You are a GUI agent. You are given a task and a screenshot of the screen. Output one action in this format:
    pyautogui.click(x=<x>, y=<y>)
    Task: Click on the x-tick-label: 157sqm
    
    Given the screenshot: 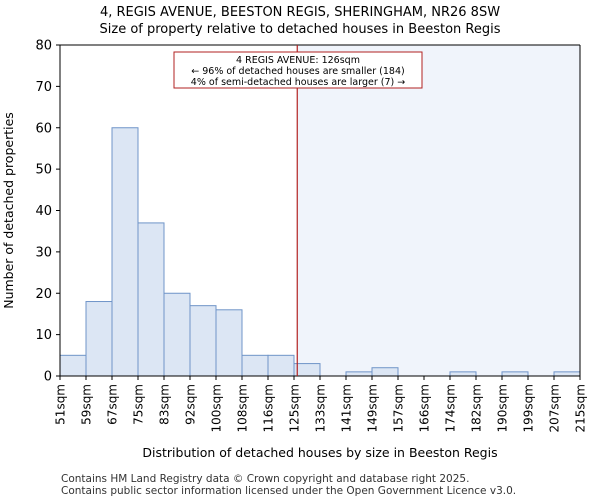 What is the action you would take?
    pyautogui.click(x=399, y=408)
    